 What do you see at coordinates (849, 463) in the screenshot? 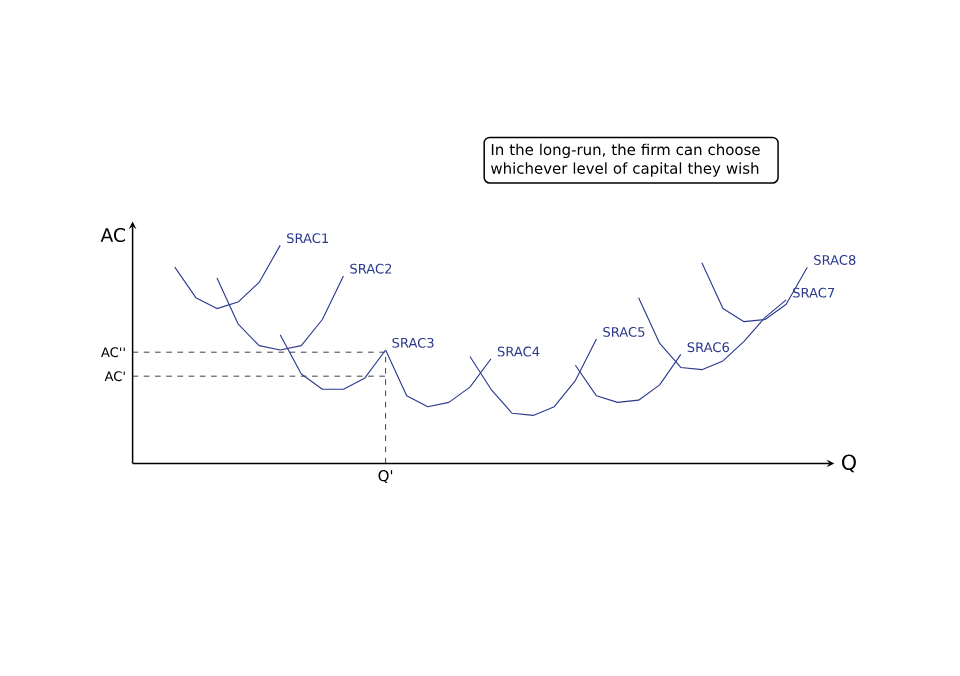
I see `x-axis-title: Q` at bounding box center [849, 463].